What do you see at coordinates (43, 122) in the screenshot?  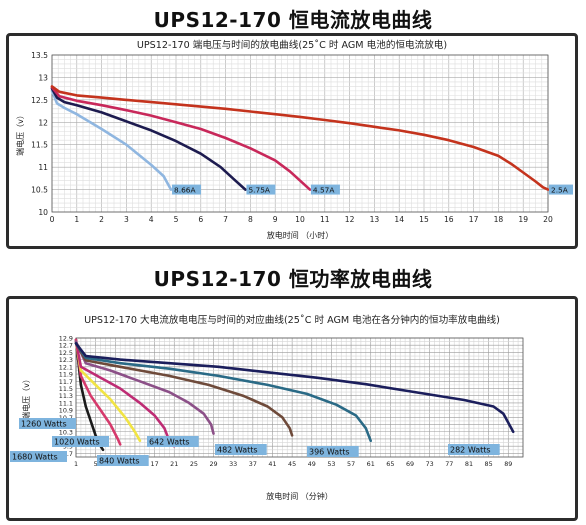 I see `y-tick-label: 12` at bounding box center [43, 122].